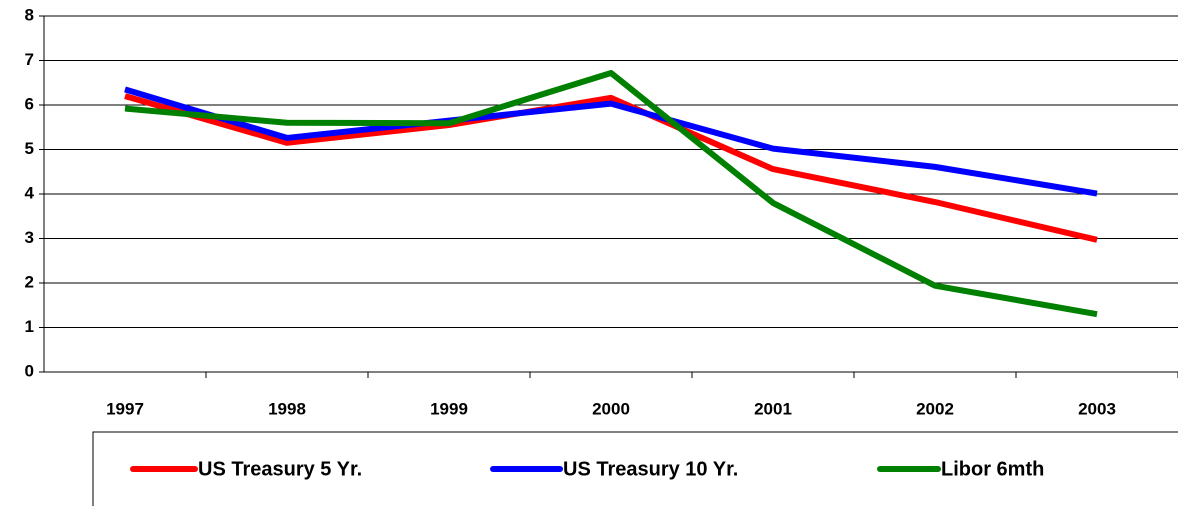  I want to click on y-tick-label: 1, so click(29, 326).